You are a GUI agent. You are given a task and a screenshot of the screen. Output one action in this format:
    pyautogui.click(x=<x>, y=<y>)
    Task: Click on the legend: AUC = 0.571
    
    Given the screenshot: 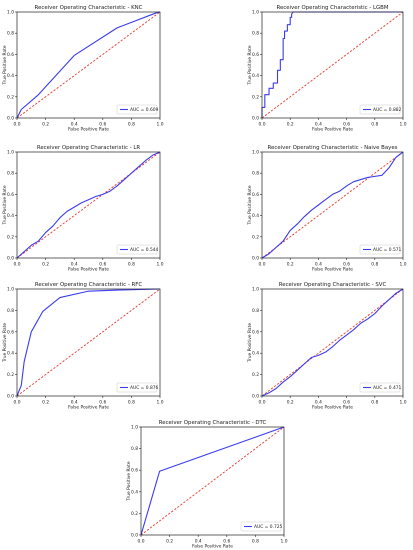 What is the action you would take?
    pyautogui.click(x=380, y=249)
    